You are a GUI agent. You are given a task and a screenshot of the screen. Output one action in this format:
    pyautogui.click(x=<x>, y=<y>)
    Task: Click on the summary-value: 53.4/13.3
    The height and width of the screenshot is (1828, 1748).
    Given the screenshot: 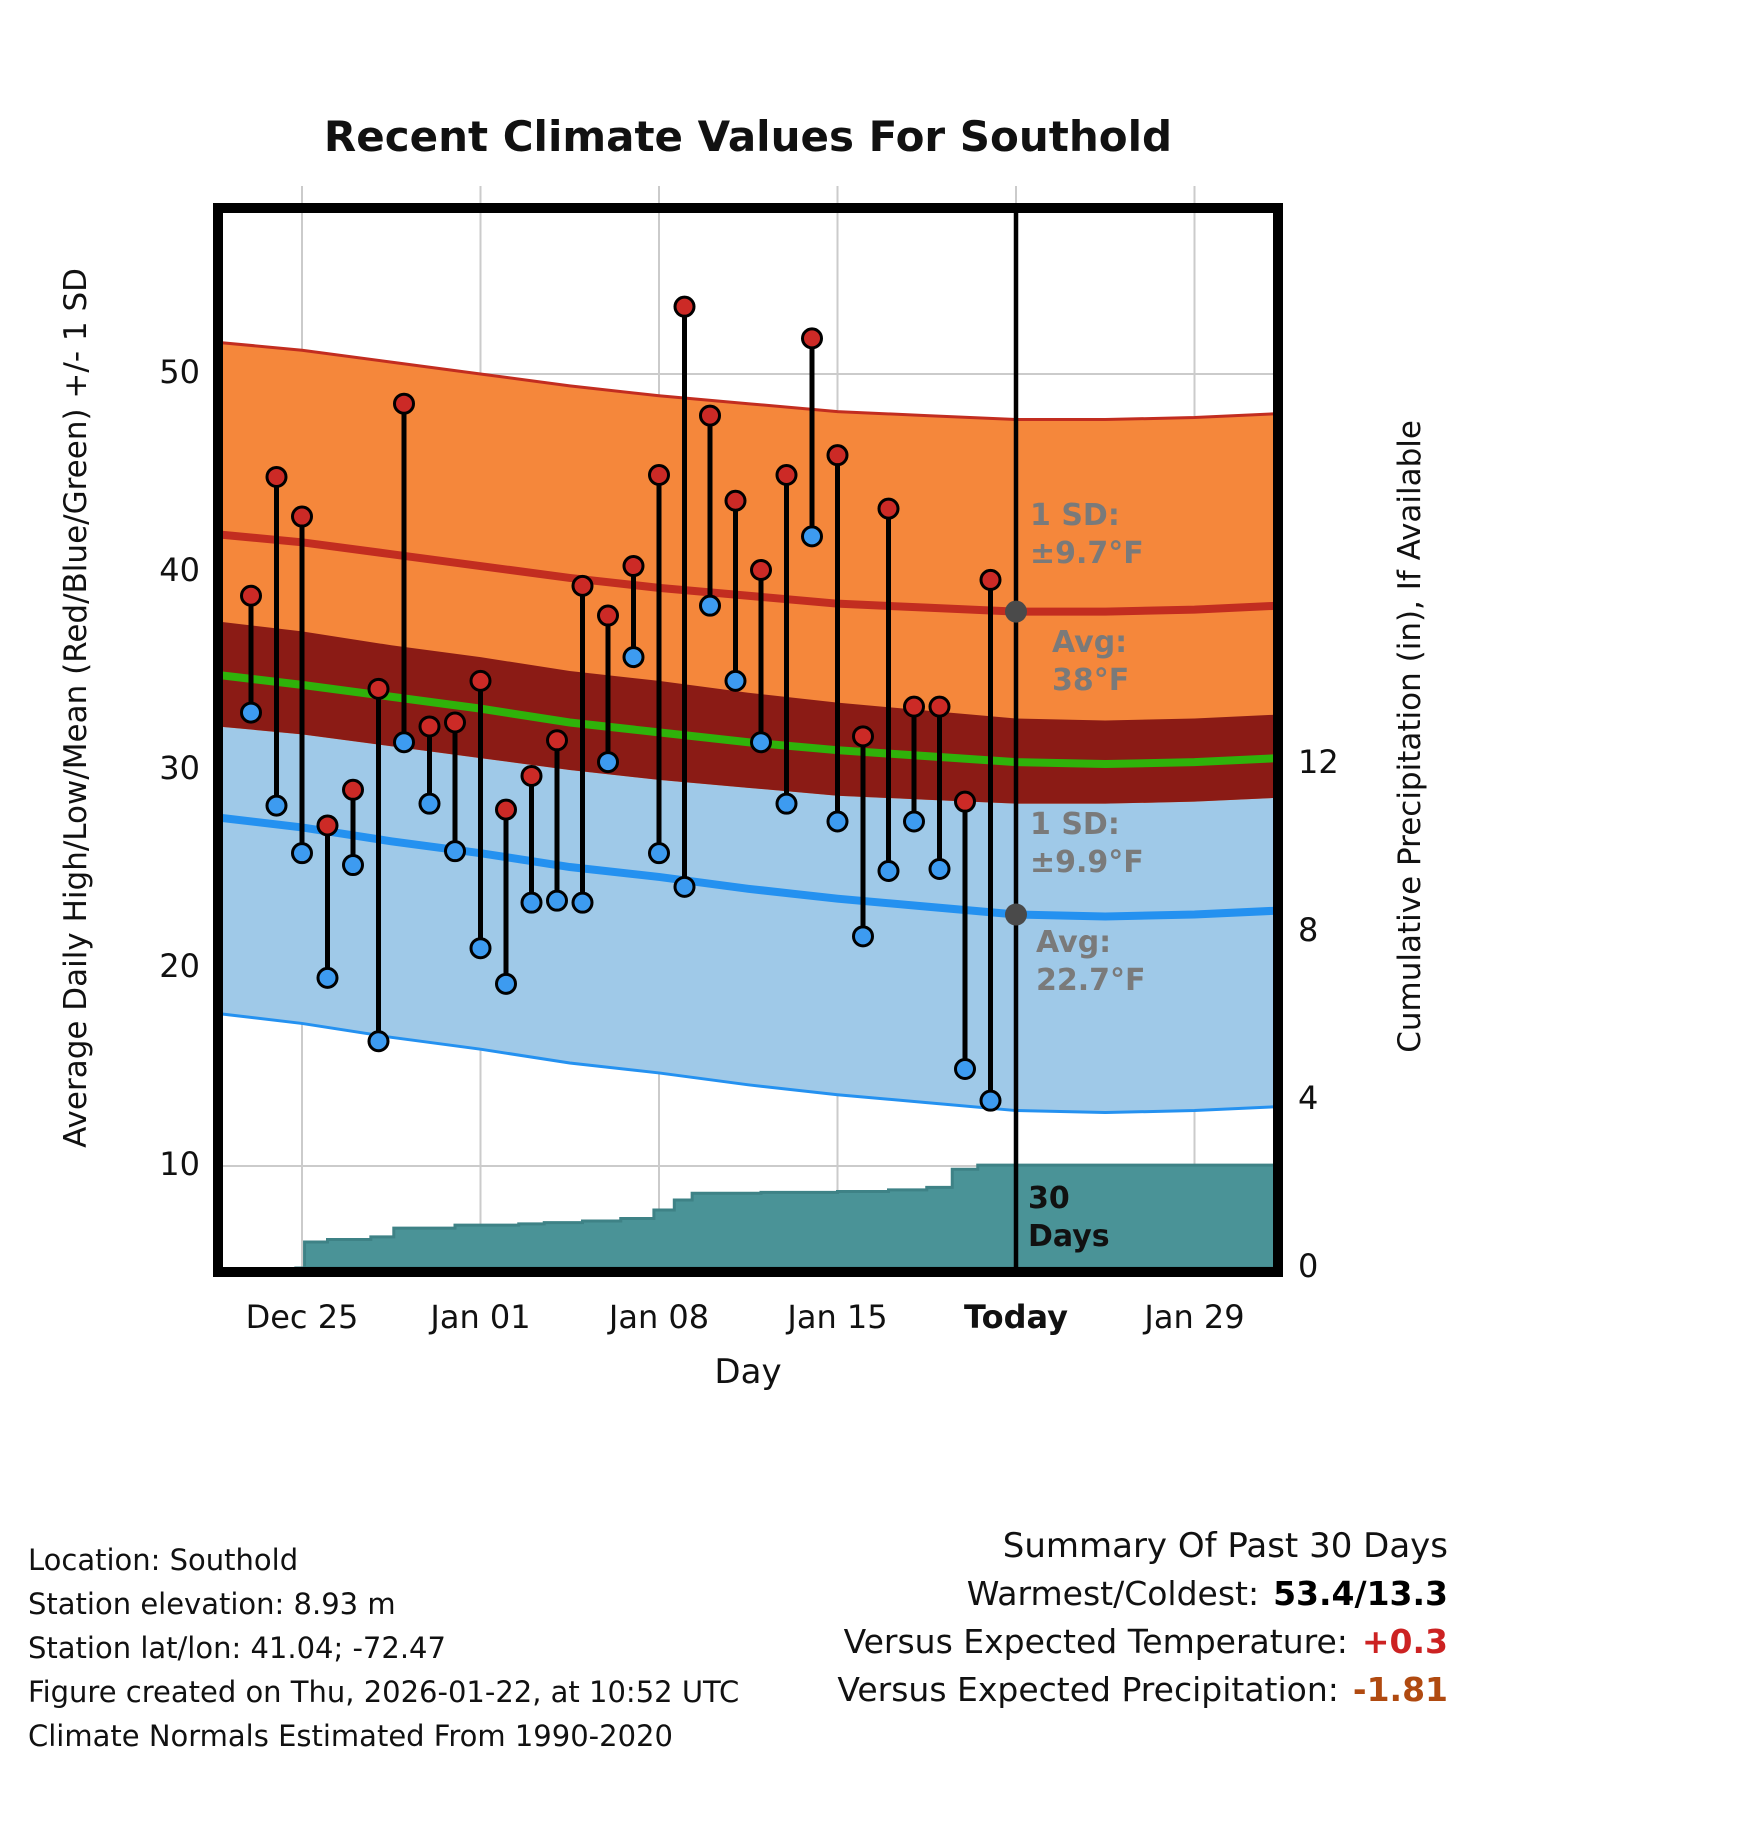 What is the action you would take?
    pyautogui.click(x=1360, y=1593)
    